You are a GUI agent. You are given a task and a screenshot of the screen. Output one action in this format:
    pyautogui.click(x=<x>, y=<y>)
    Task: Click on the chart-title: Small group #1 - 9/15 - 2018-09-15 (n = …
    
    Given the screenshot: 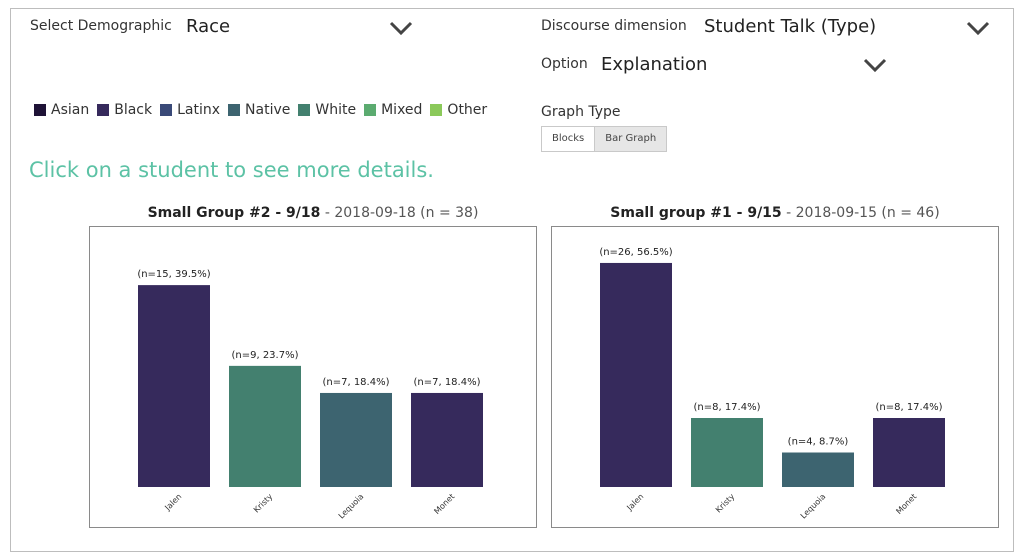 What is the action you would take?
    pyautogui.click(x=775, y=213)
    